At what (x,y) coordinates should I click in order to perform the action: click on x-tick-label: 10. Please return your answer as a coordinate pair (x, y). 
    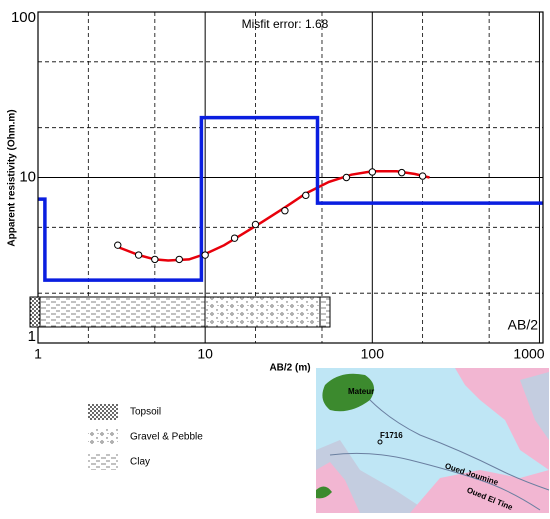
    Looking at the image, I should click on (205, 354).